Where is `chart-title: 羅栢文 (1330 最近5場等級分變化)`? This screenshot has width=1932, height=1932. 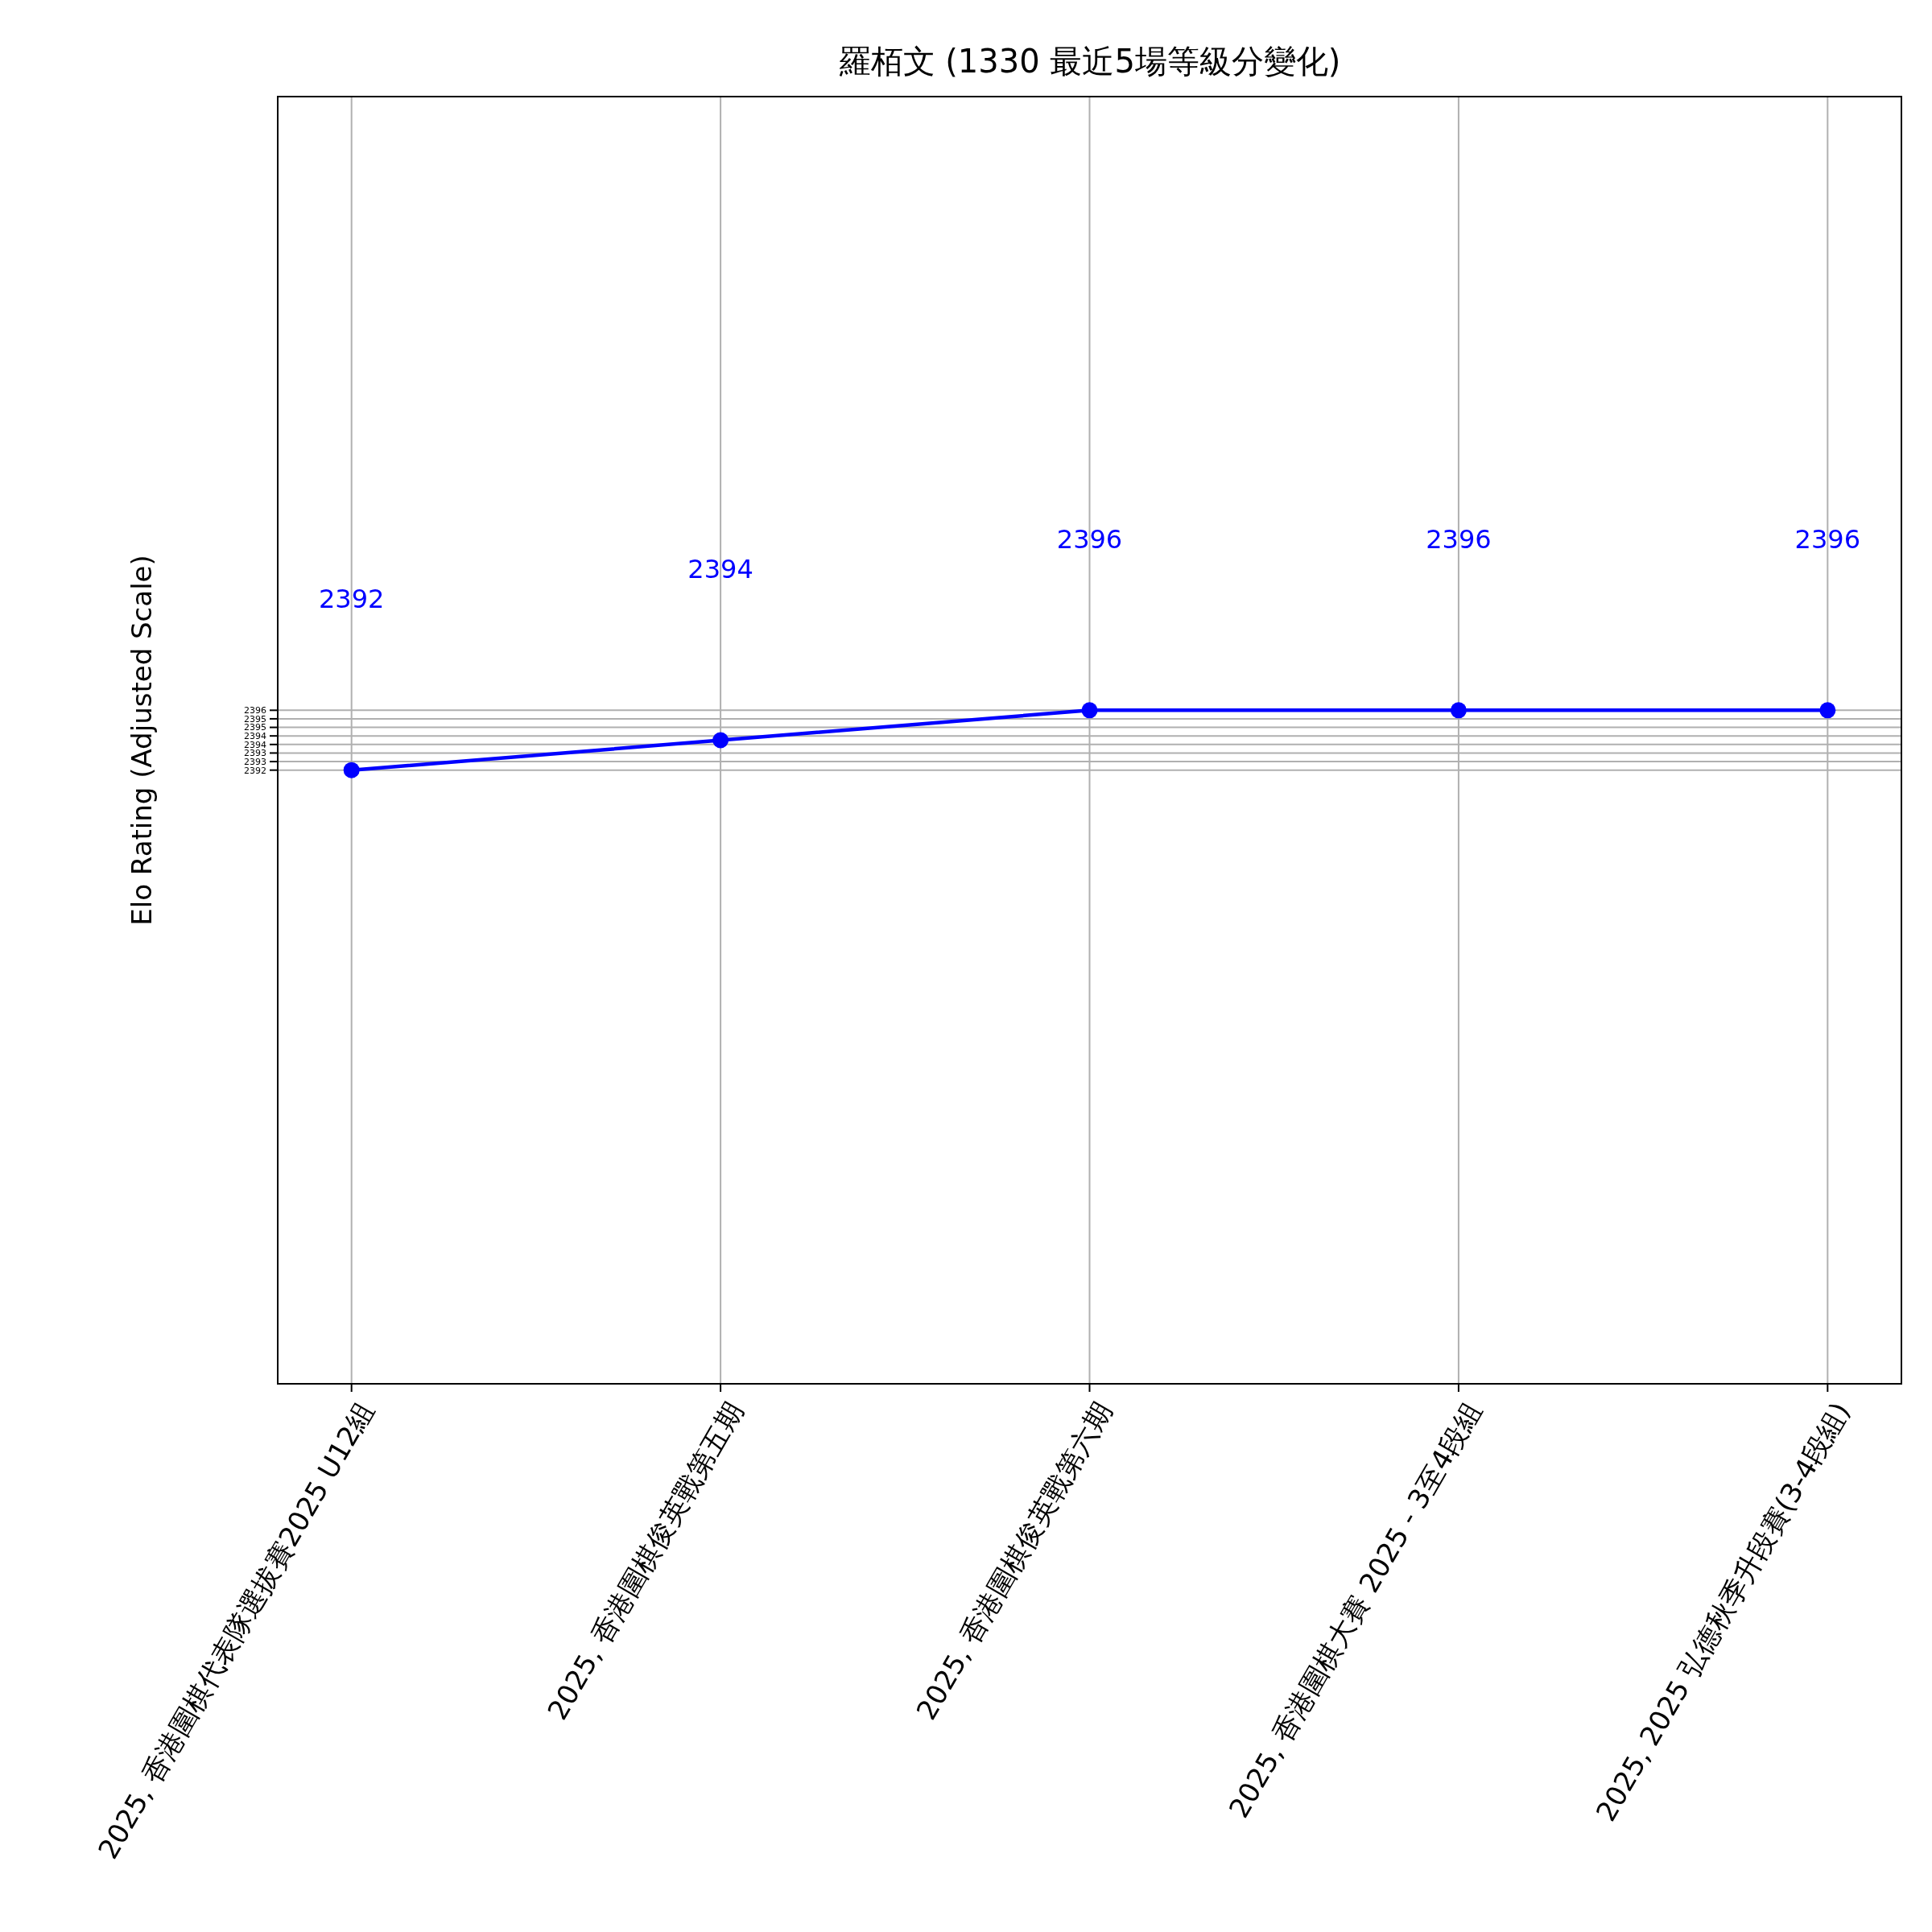 chart-title: 羅栢文 (1330 最近5場等級分變化) is located at coordinates (1089, 61).